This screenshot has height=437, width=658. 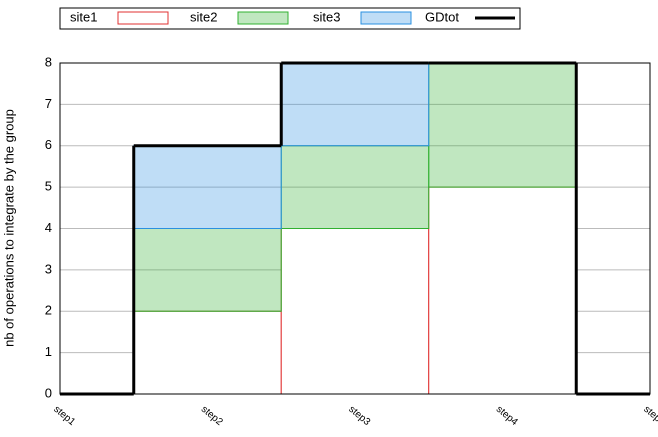 What do you see at coordinates (48, 144) in the screenshot?
I see `y-tick-label: 6` at bounding box center [48, 144].